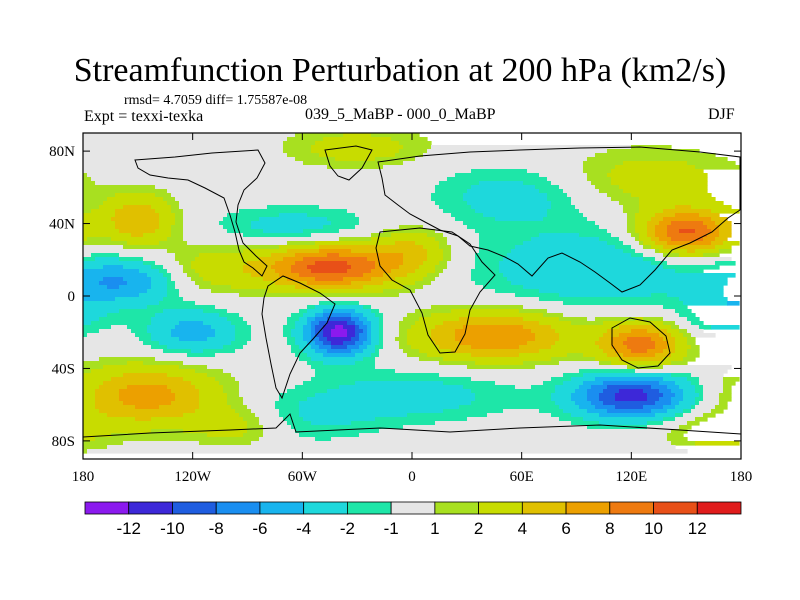 The width and height of the screenshot is (800, 600). What do you see at coordinates (201, 213) in the screenshot?
I see `coastline-north-america` at bounding box center [201, 213].